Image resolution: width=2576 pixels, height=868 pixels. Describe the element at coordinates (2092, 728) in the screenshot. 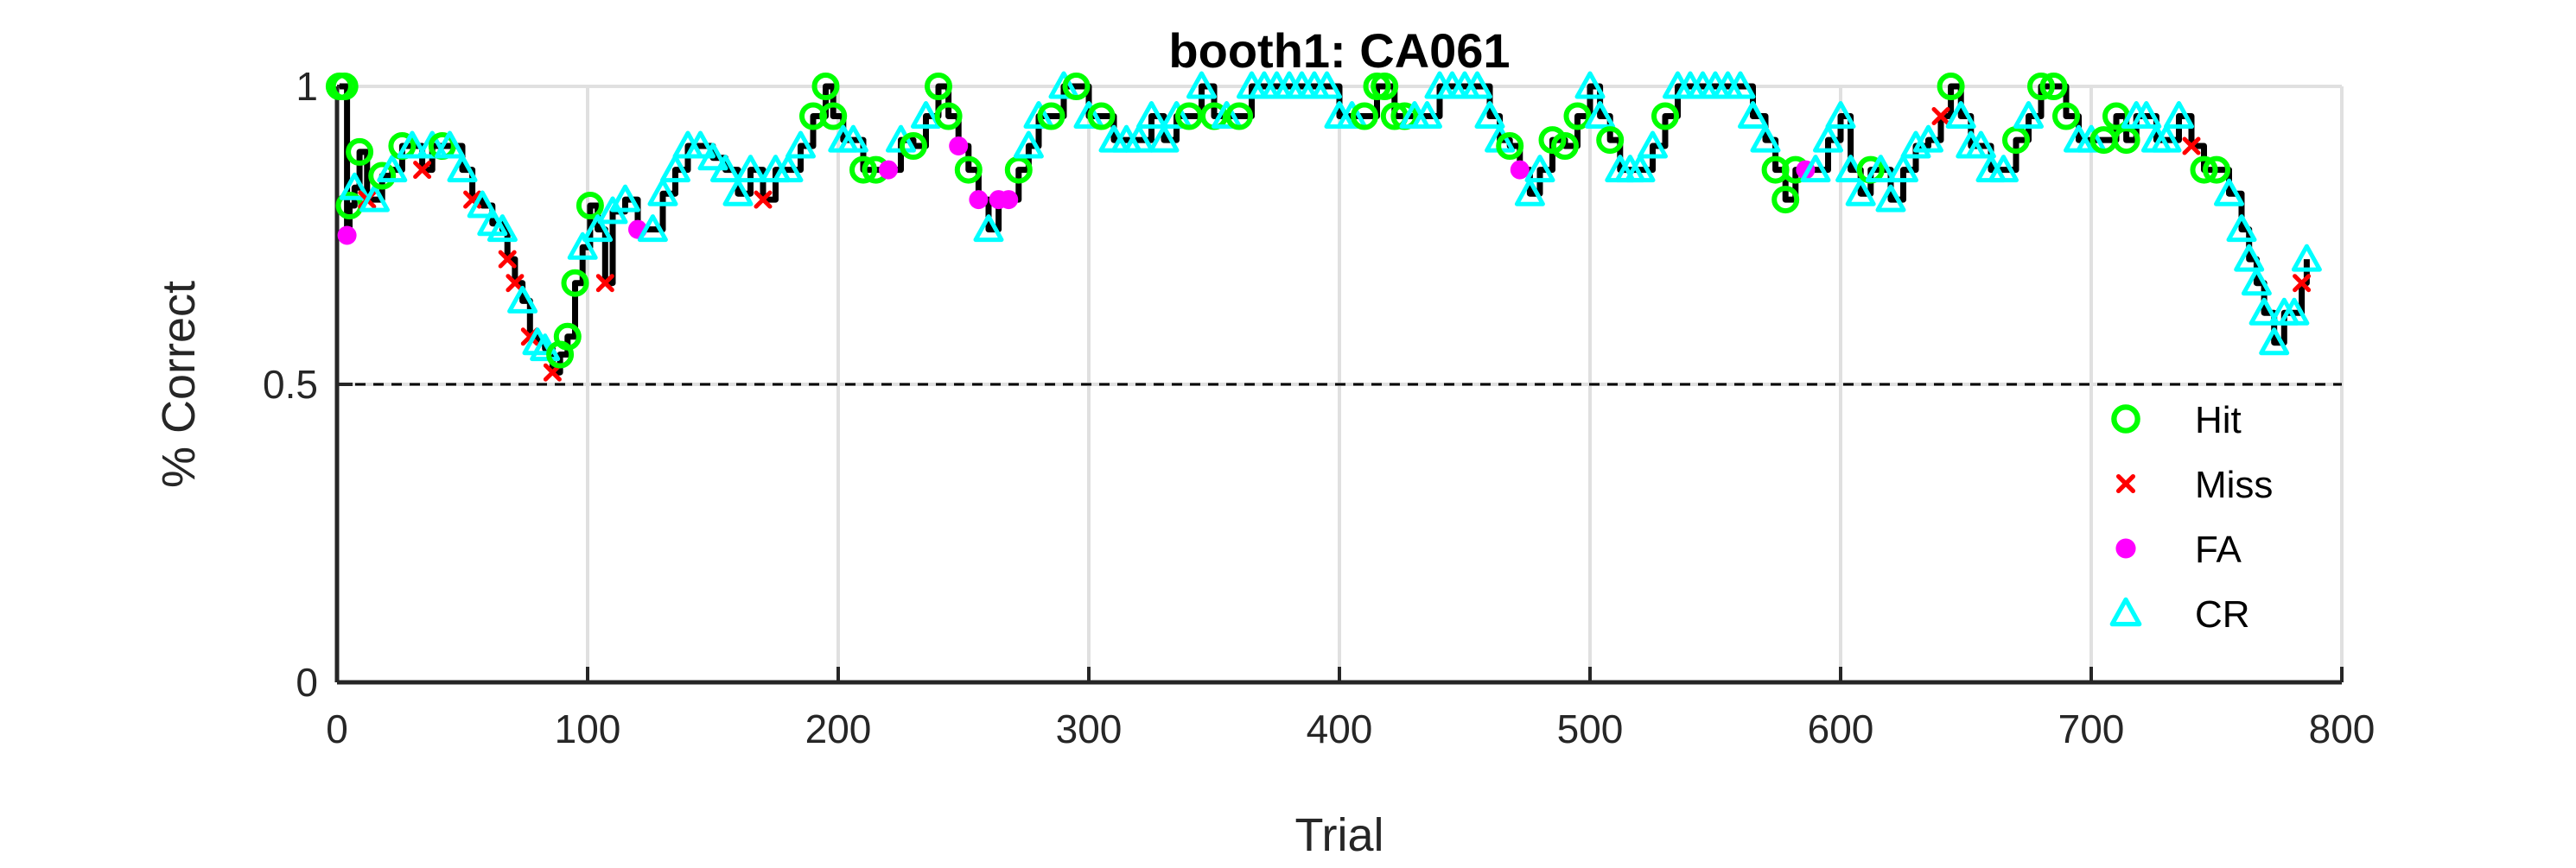

I see `x-tick-label: 700` at that location.